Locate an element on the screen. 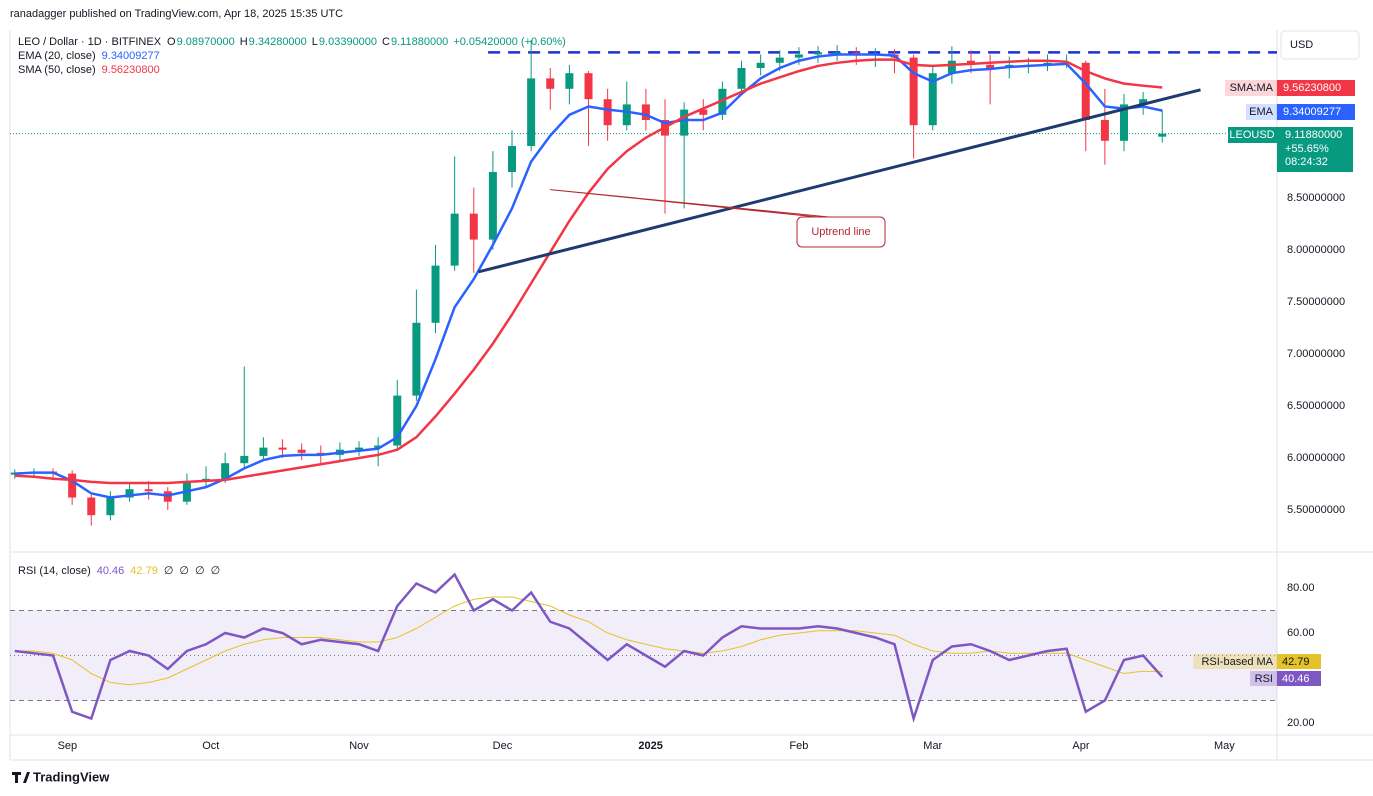 Image resolution: width=1373 pixels, height=796 pixels. rsi-legend-value: 40.46 is located at coordinates (110, 571).